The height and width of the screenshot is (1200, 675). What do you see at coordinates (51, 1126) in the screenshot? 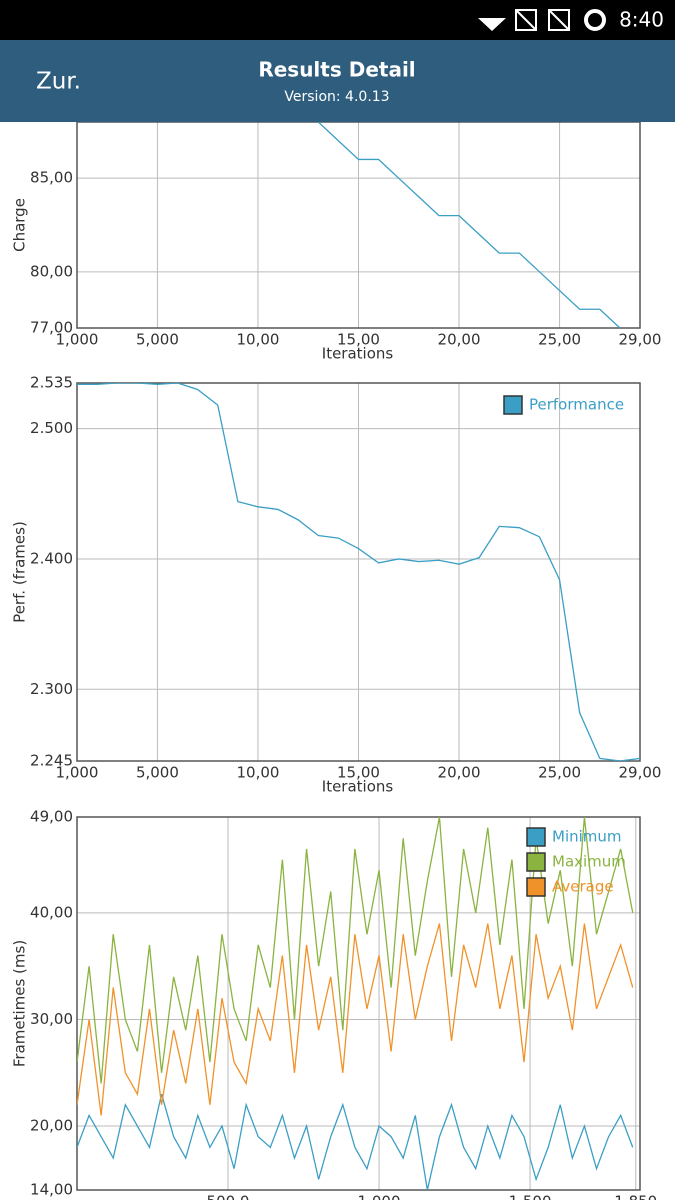
I see `y-tick-label: 20,00` at bounding box center [51, 1126].